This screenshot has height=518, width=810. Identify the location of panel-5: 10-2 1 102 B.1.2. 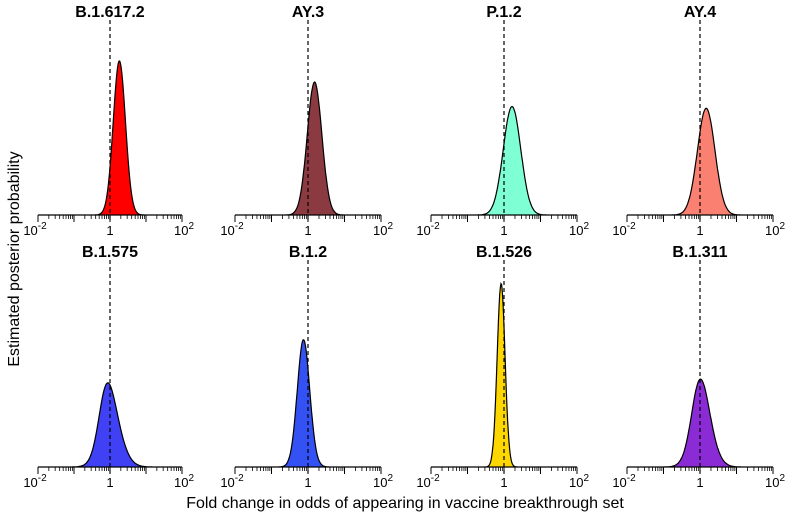
(306, 367).